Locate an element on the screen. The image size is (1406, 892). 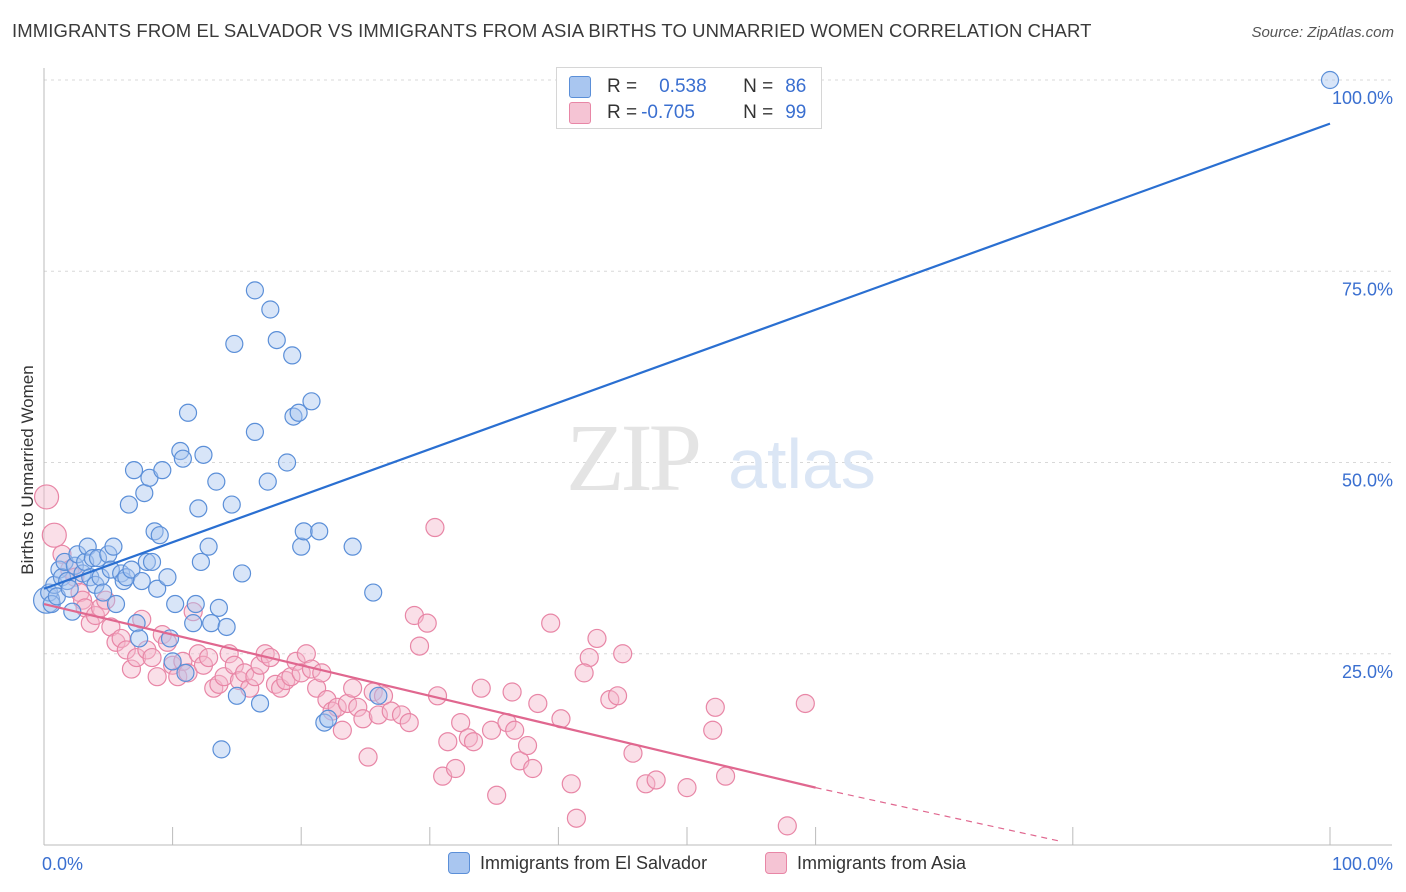
y-tick-label: 100.0% is located at coordinates (1362, 98).